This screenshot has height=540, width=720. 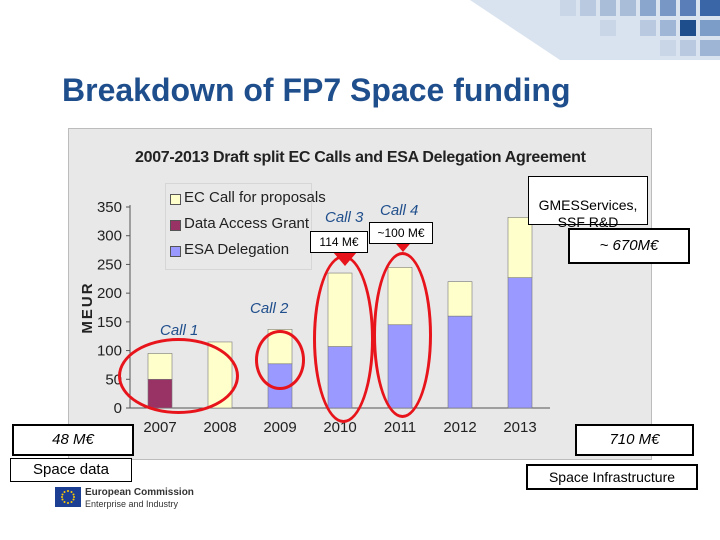 I want to click on legend-label: EC Call for proposals, so click(x=255, y=197).